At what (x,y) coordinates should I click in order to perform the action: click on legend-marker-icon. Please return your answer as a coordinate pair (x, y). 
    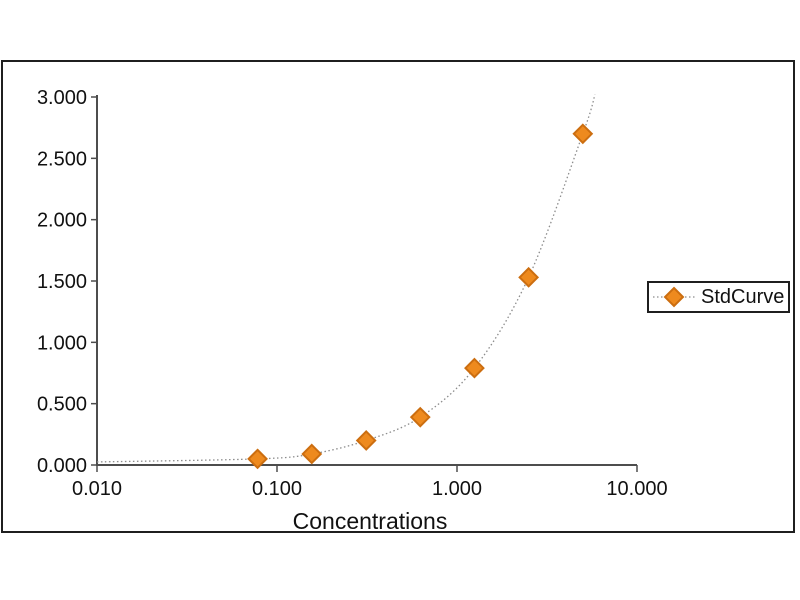
    Looking at the image, I should click on (675, 297).